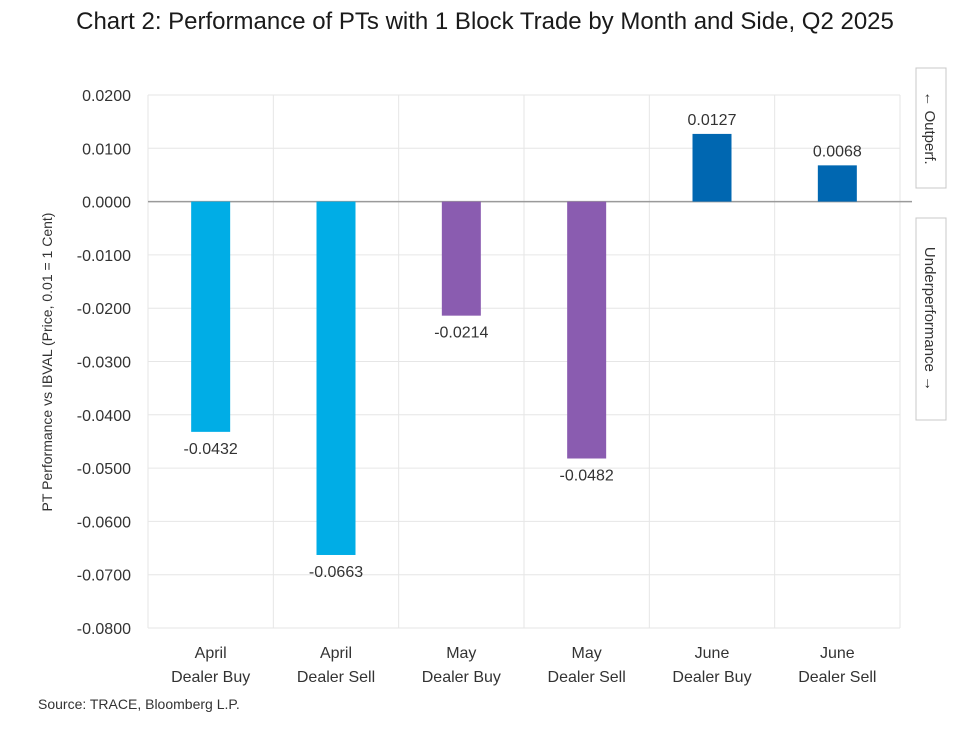  Describe the element at coordinates (139, 704) in the screenshot. I see `source-note: Source: TRACE, Bloomberg L.P.` at that location.